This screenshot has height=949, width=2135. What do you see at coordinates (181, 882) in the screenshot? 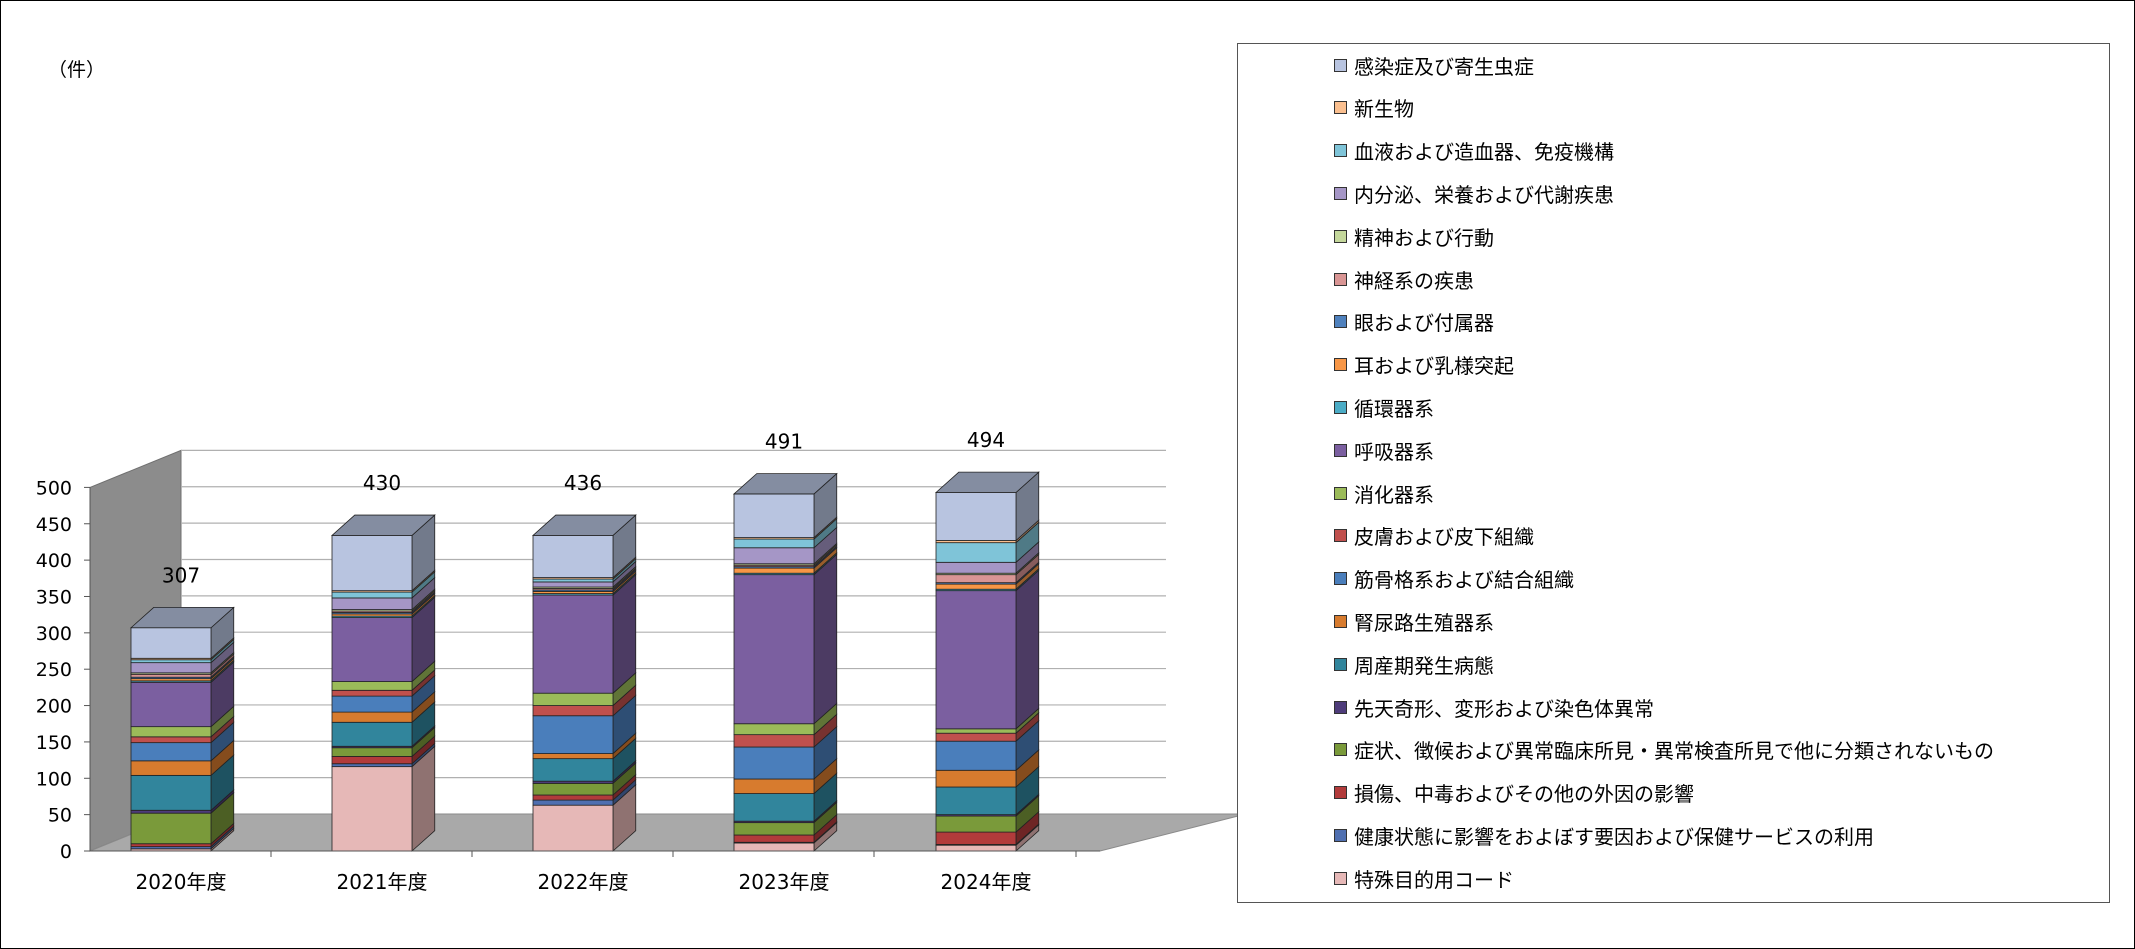
I see `x-tick-label: 2020年度` at bounding box center [181, 882].